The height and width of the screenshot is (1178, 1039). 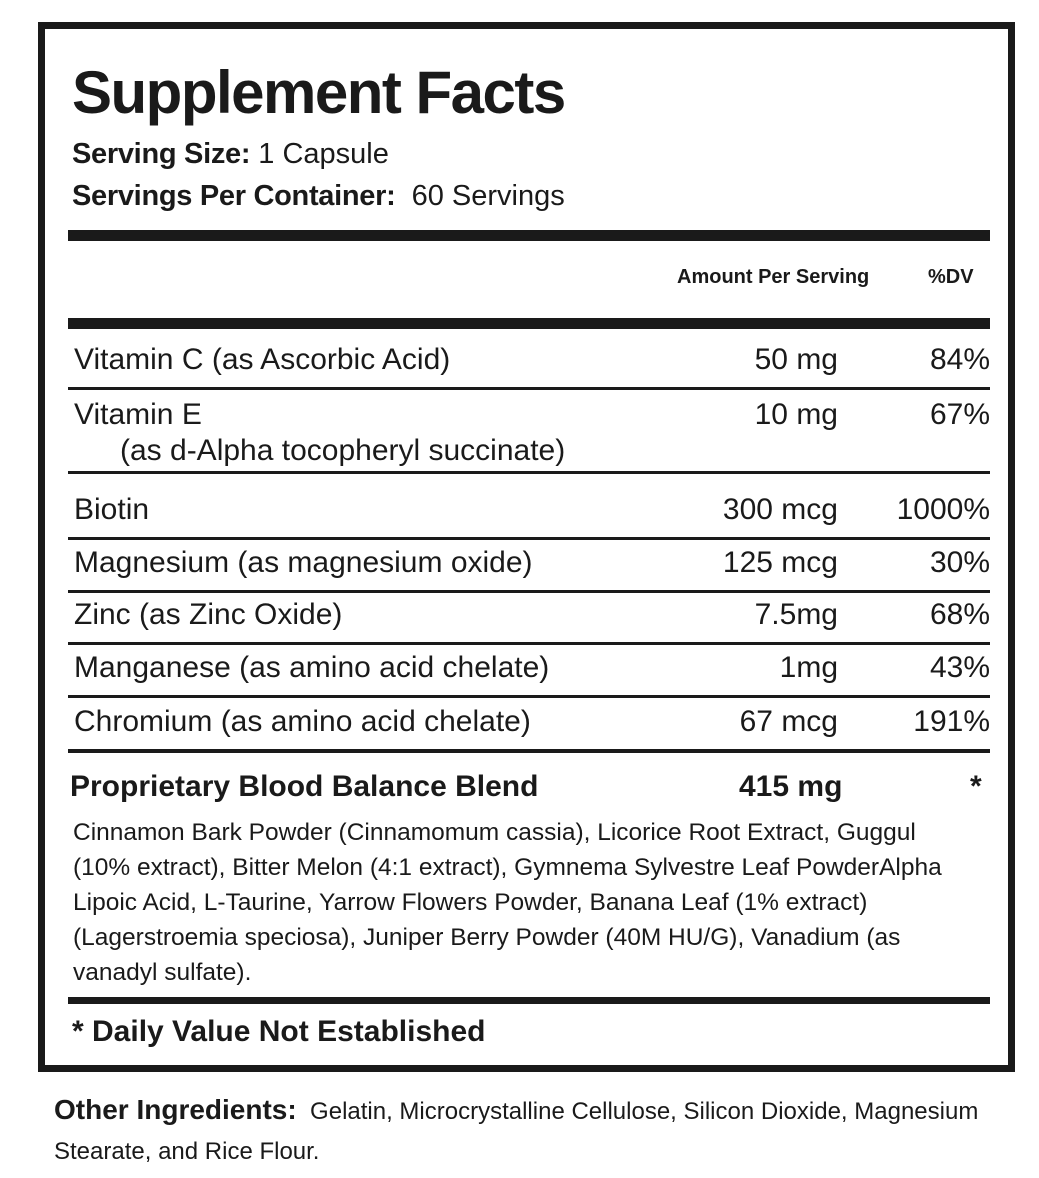 What do you see at coordinates (234, 196) in the screenshot?
I see `servings-label: Servings Per Container:` at bounding box center [234, 196].